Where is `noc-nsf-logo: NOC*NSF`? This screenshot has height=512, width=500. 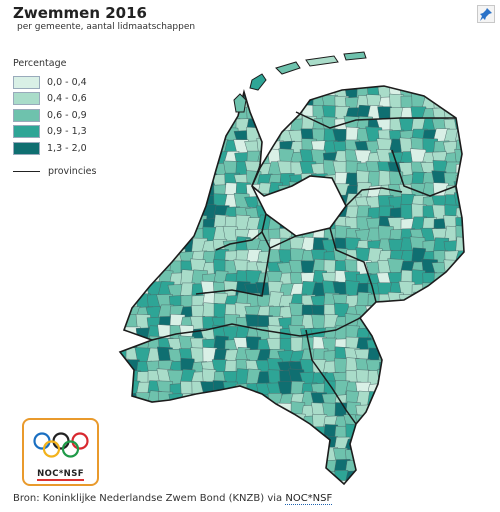 noc-nsf-logo: NOC*NSF is located at coordinates (60, 452).